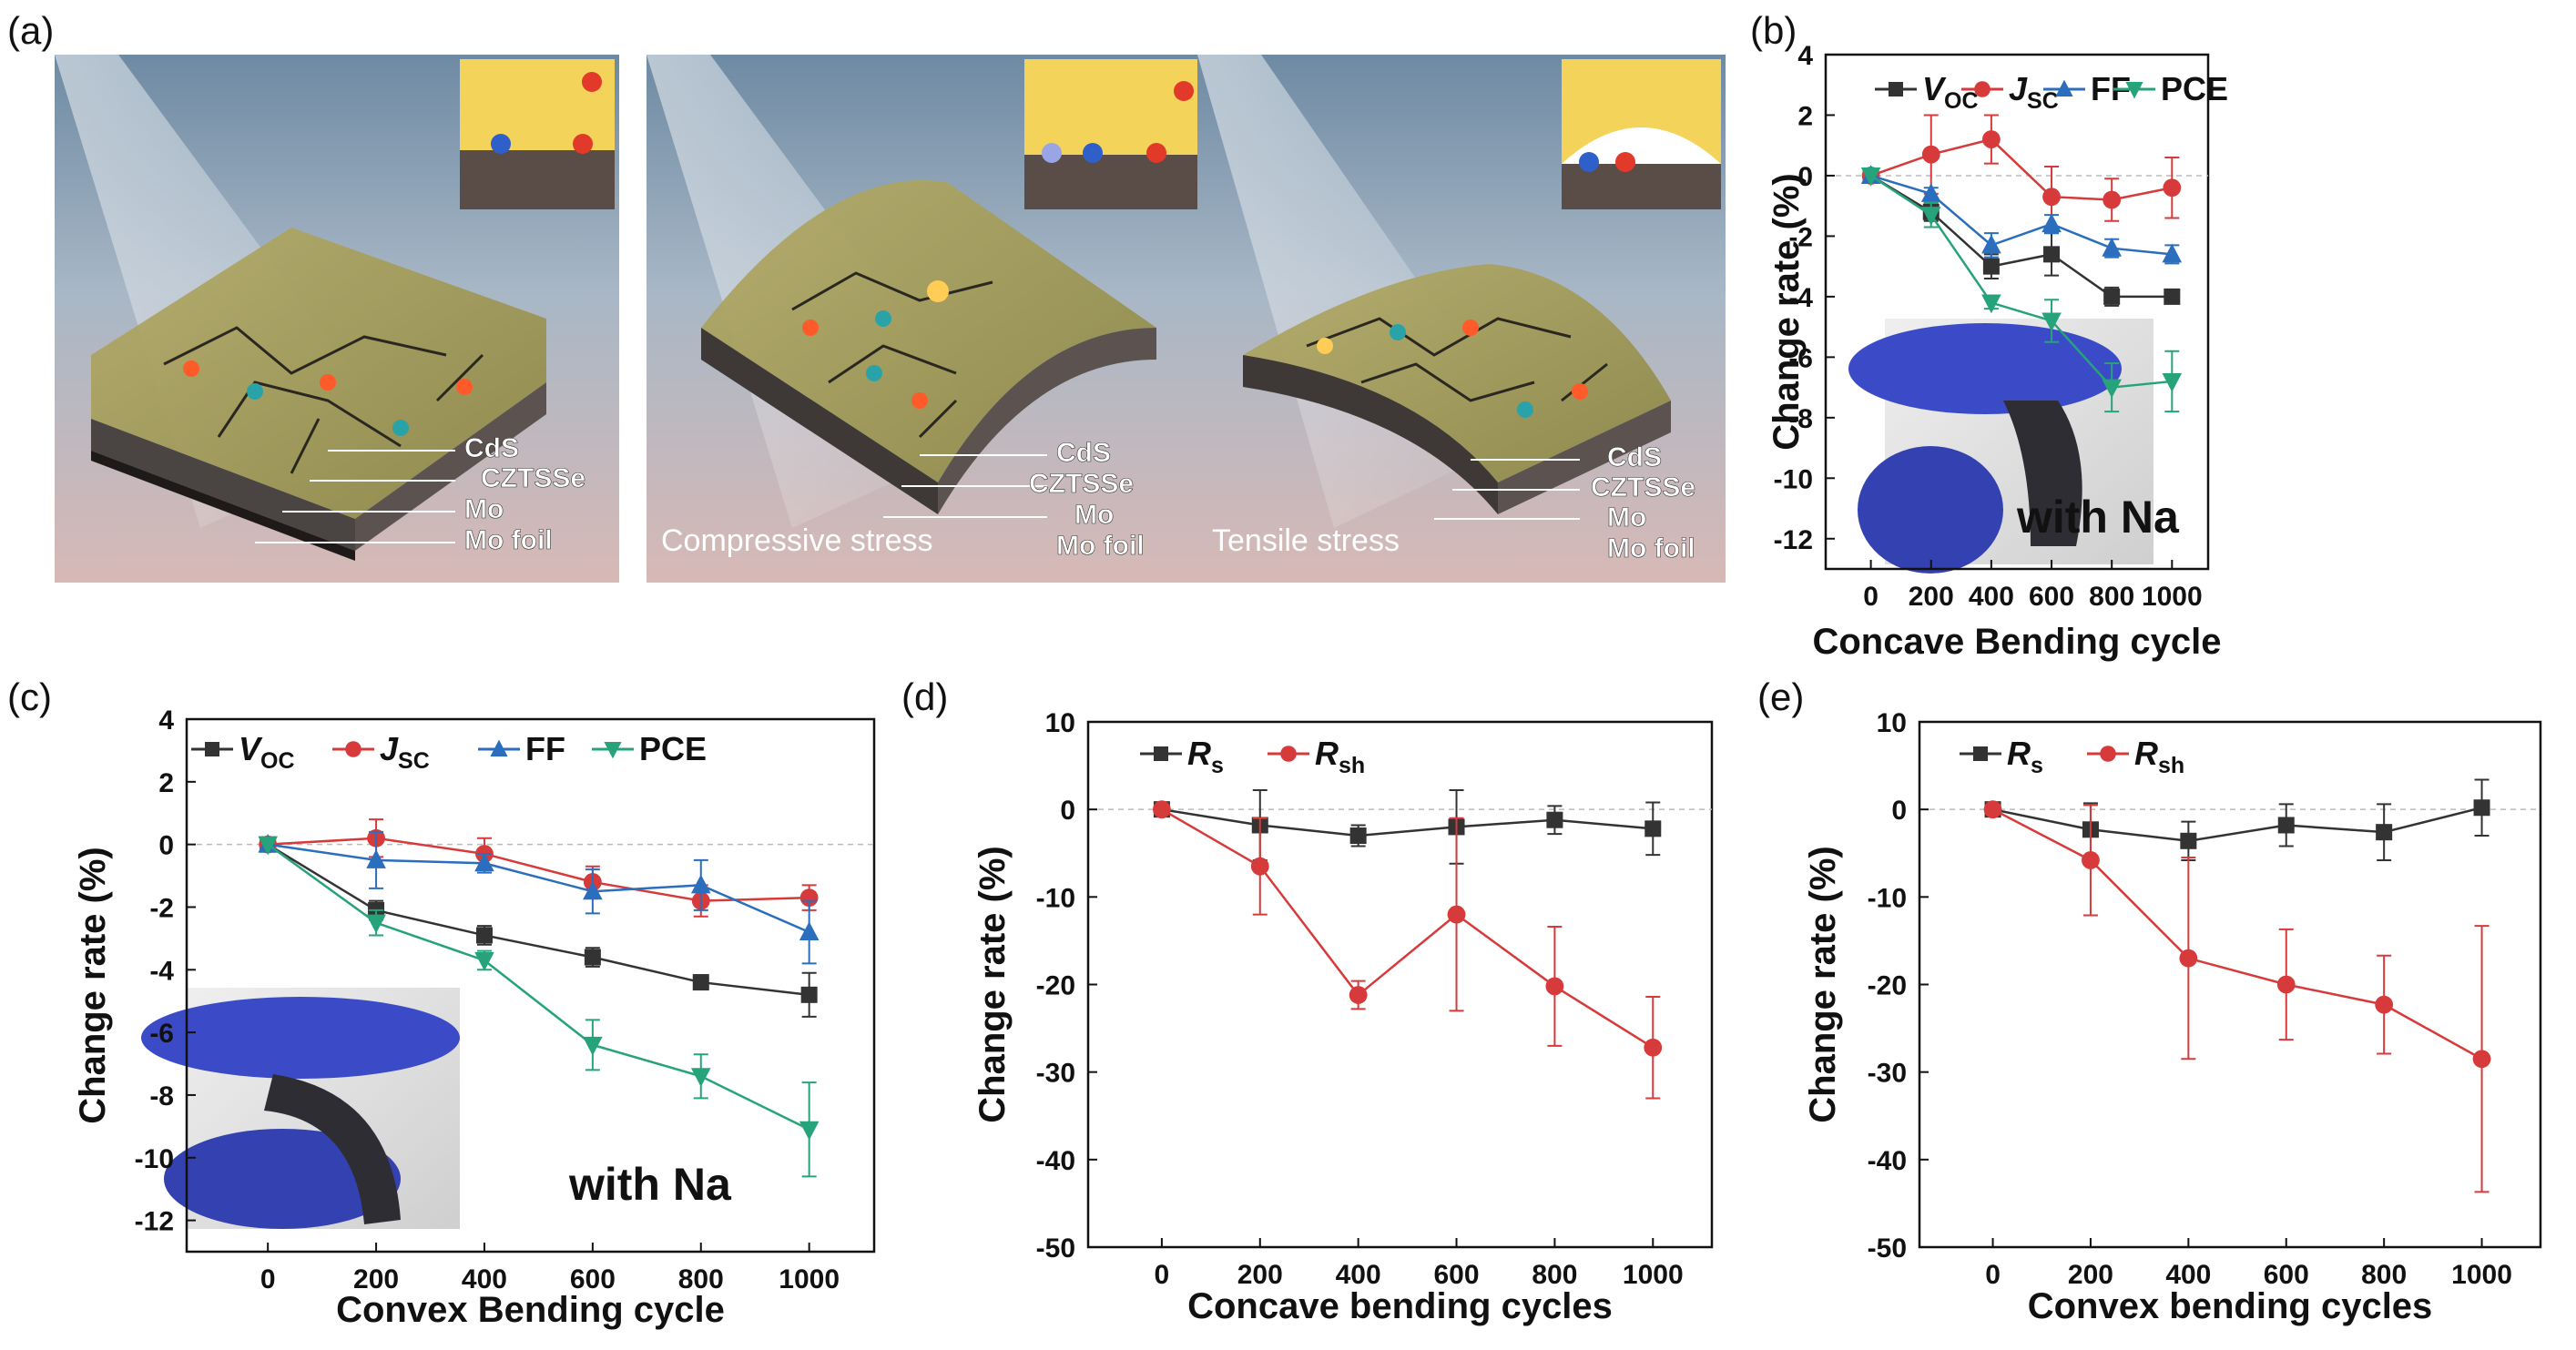  Describe the element at coordinates (1306, 540) in the screenshot. I see `stress-caption: Tensile stress` at that location.